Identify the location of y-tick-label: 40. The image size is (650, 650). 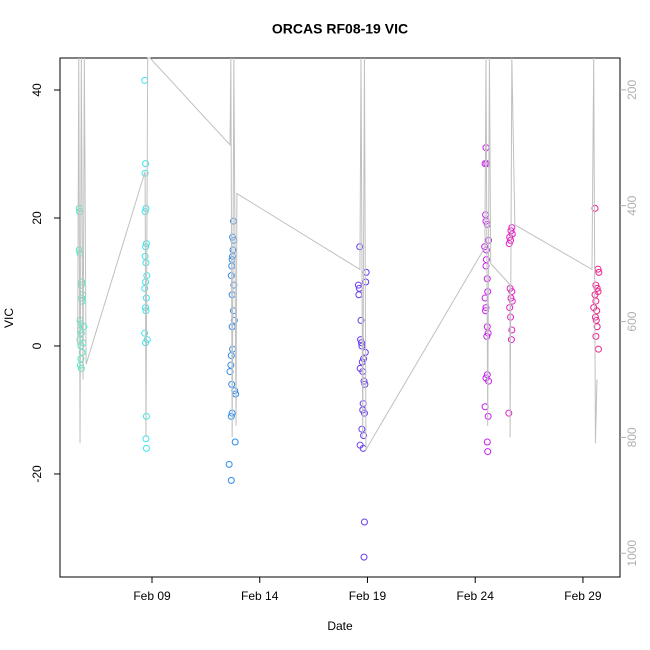
(37, 90).